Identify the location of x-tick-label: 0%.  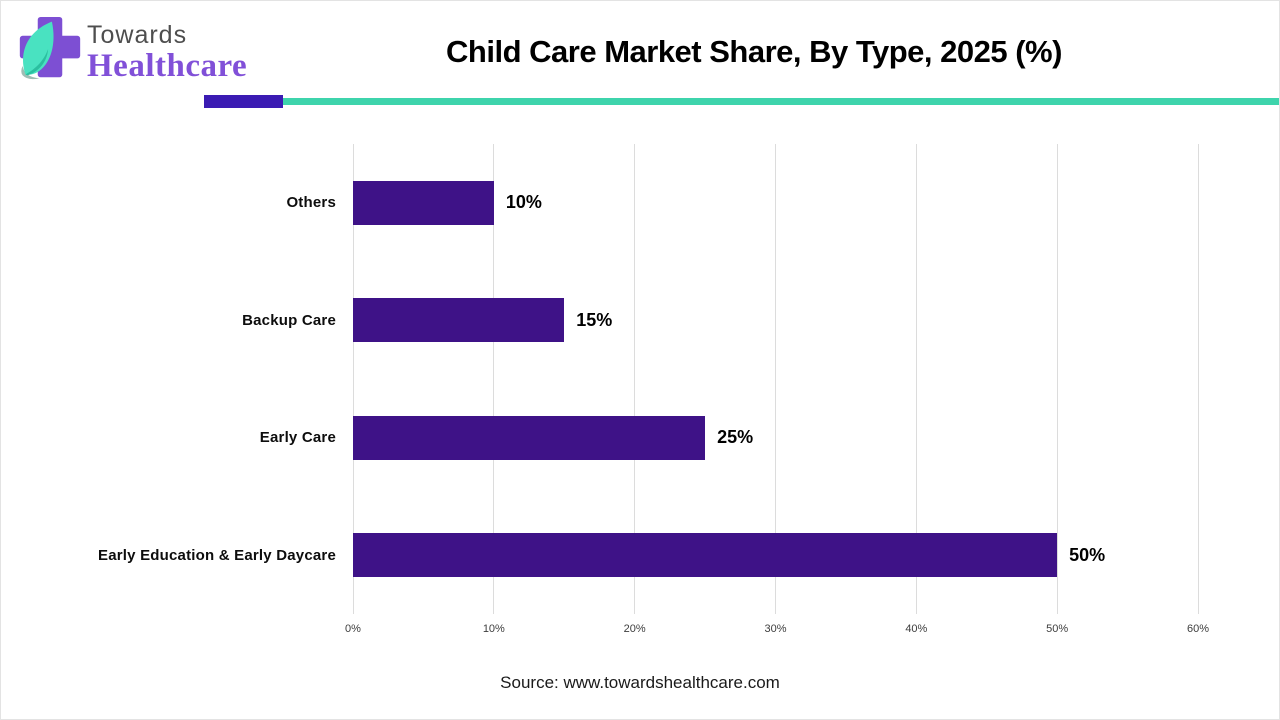
(353, 629).